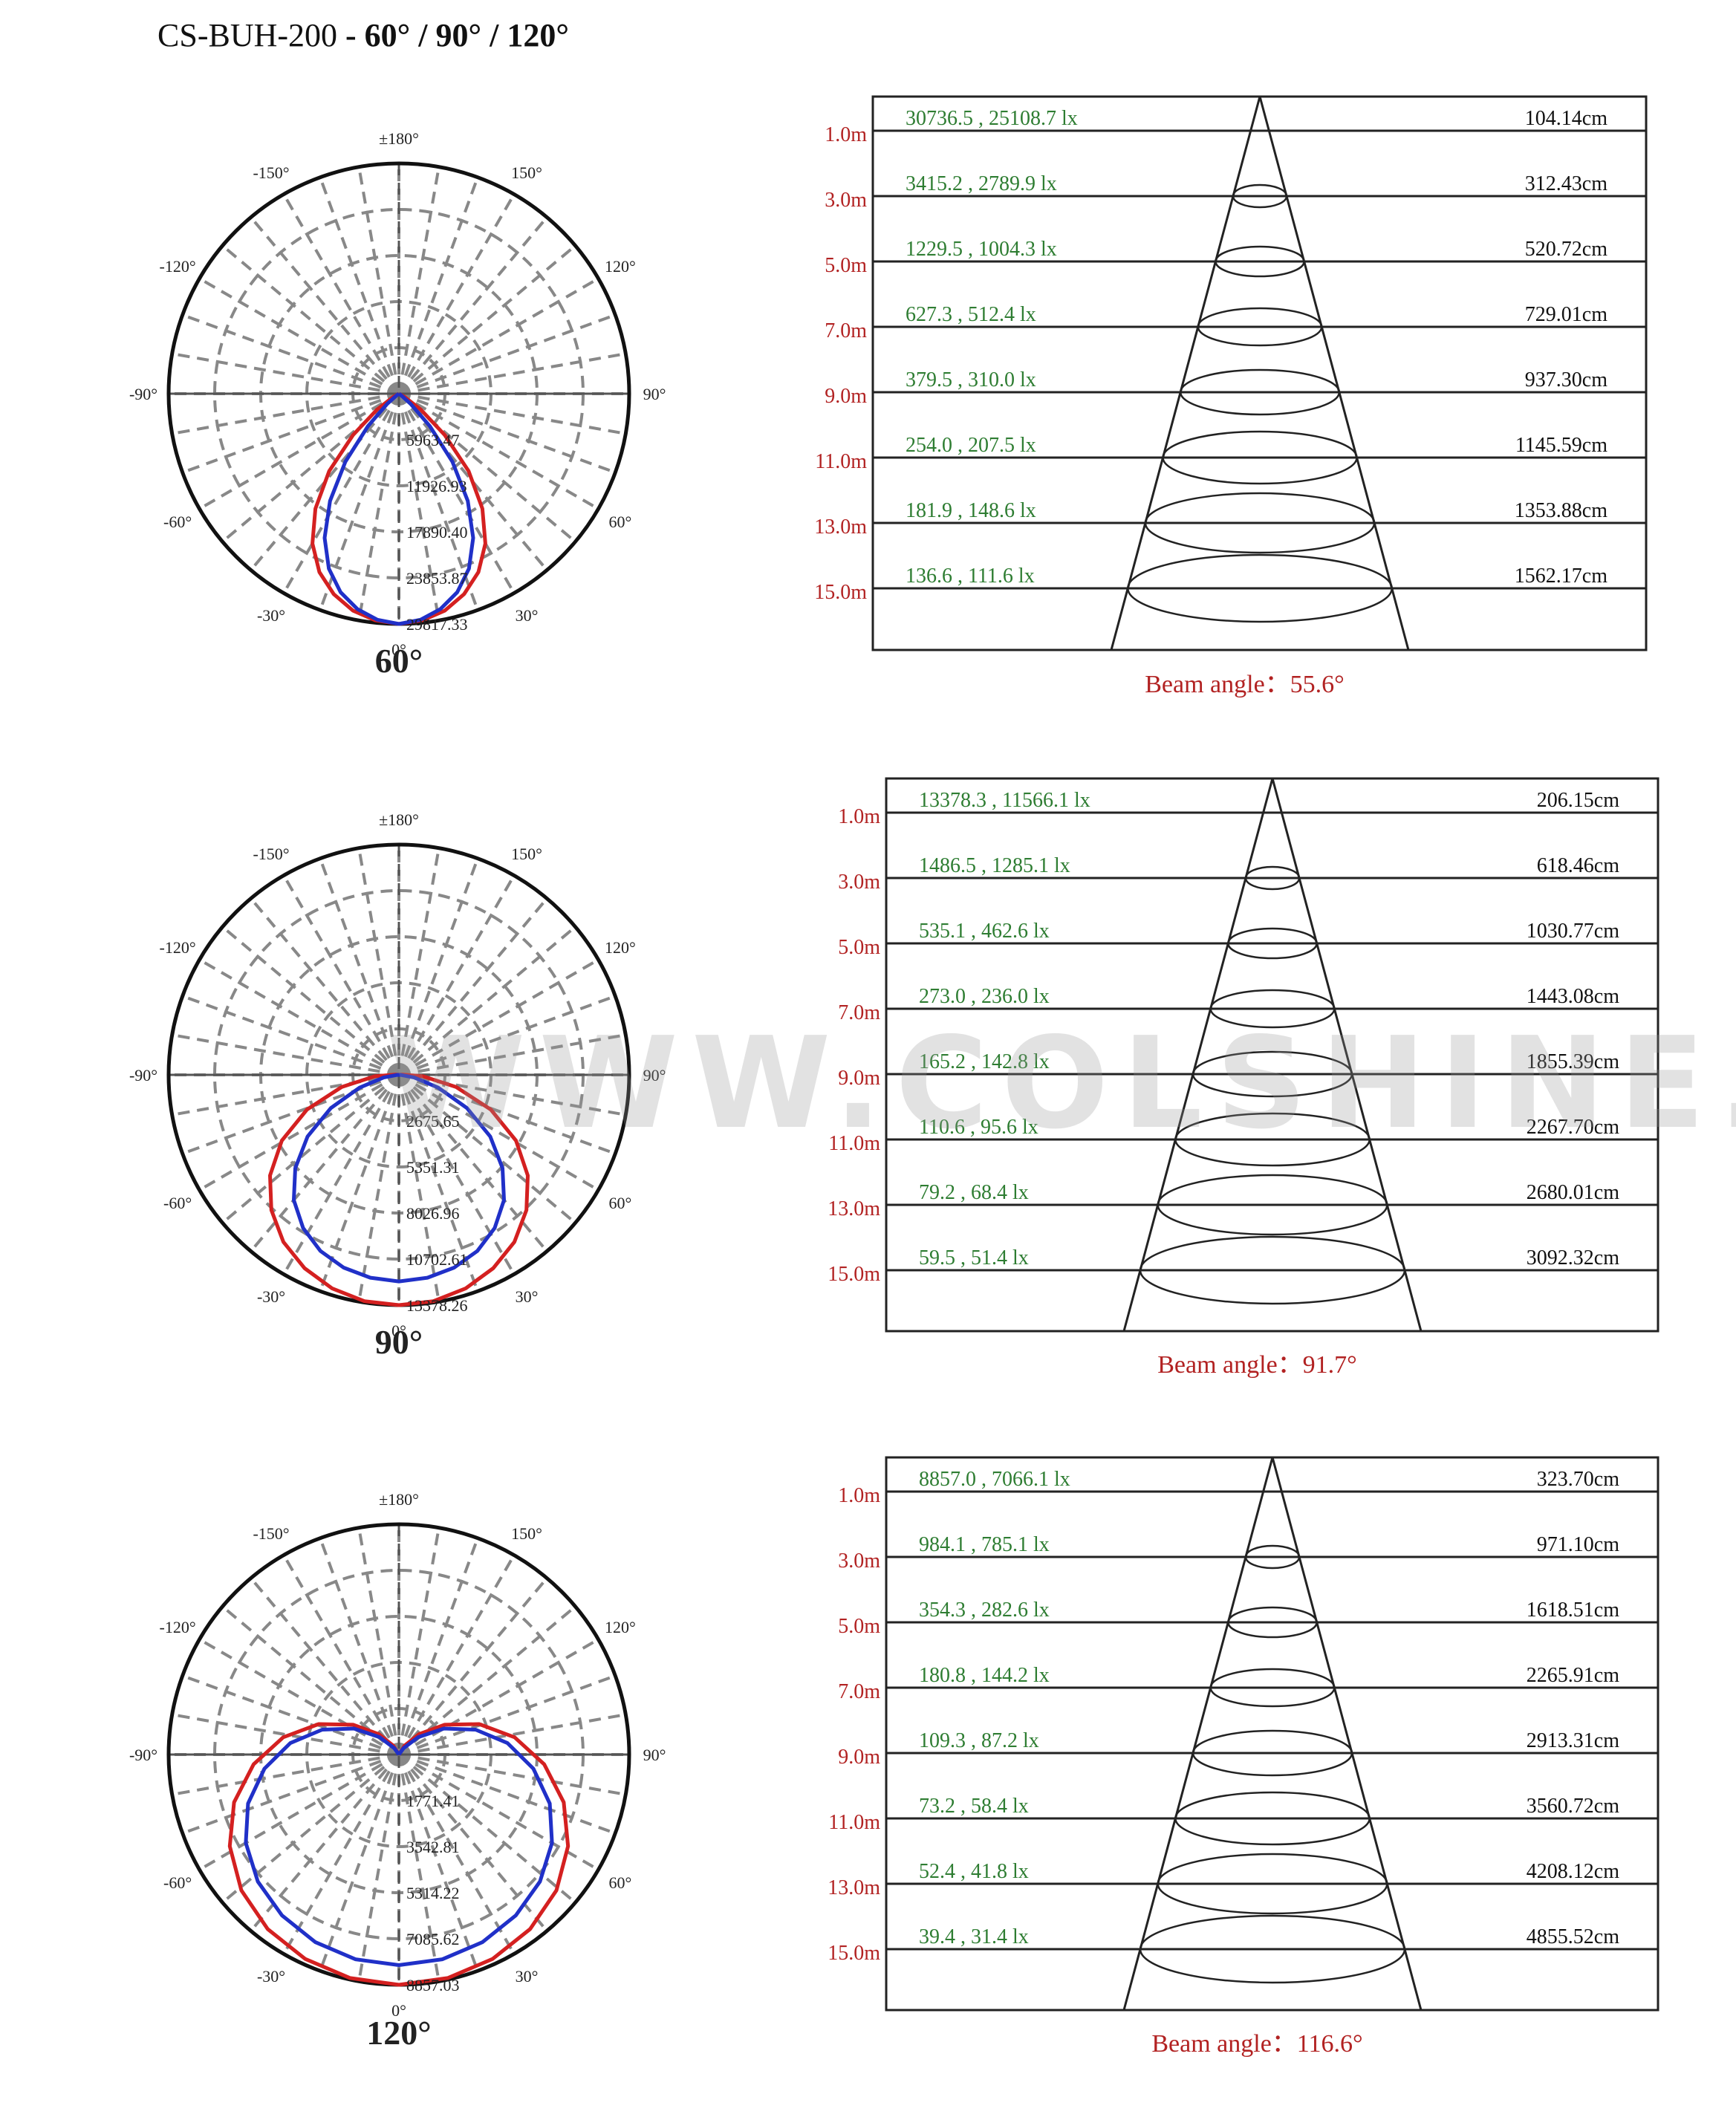  Describe the element at coordinates (971, 445) in the screenshot. I see `beam-lux-label: 254.0 , 207.5 lx` at that location.